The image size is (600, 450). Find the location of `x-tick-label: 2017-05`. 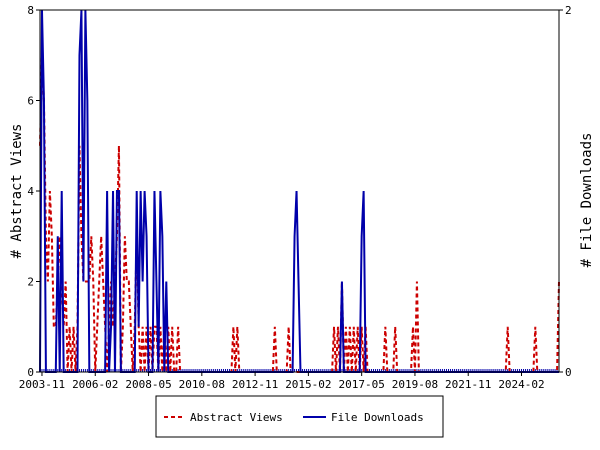

x-tick-label: 2017-05 is located at coordinates (361, 384).